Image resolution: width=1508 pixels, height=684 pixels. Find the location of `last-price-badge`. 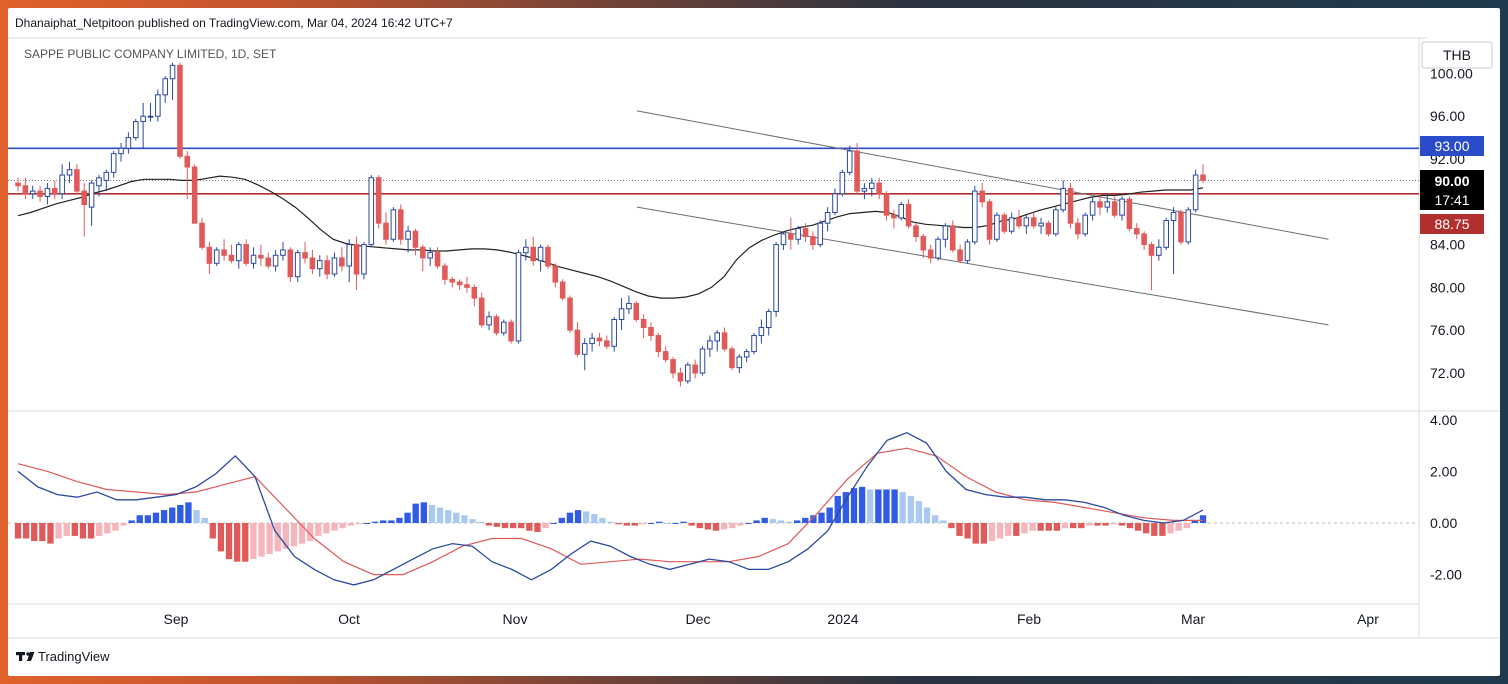

last-price-badge is located at coordinates (1452, 190).